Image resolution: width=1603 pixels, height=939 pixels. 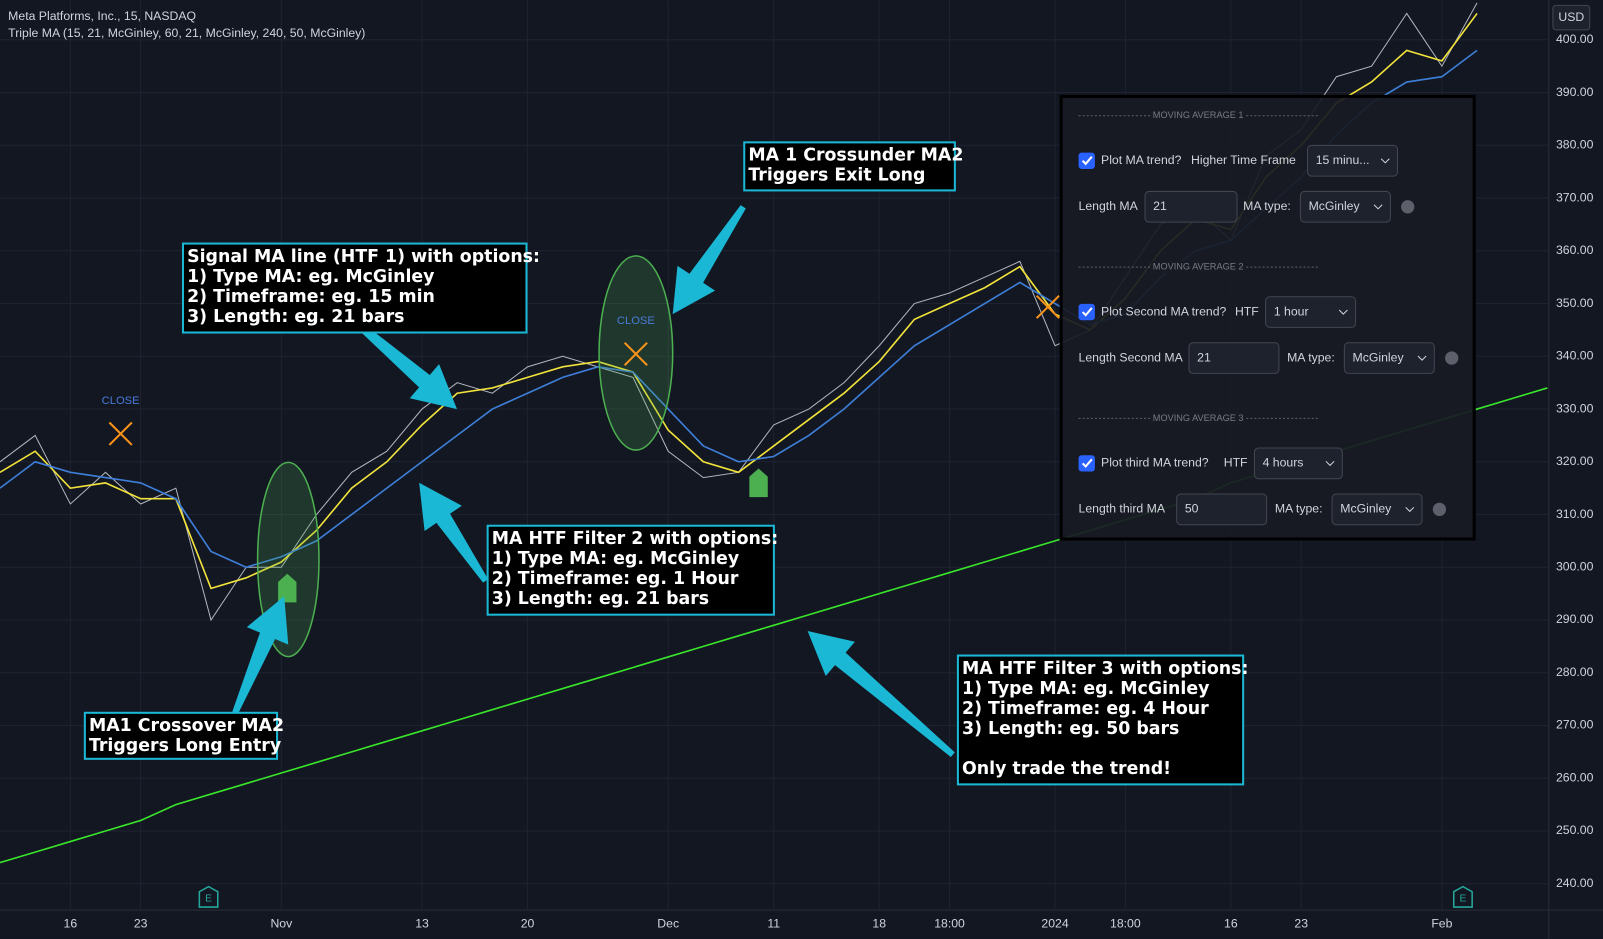 What do you see at coordinates (1575, 92) in the screenshot?
I see `y-tick-label: 390.00` at bounding box center [1575, 92].